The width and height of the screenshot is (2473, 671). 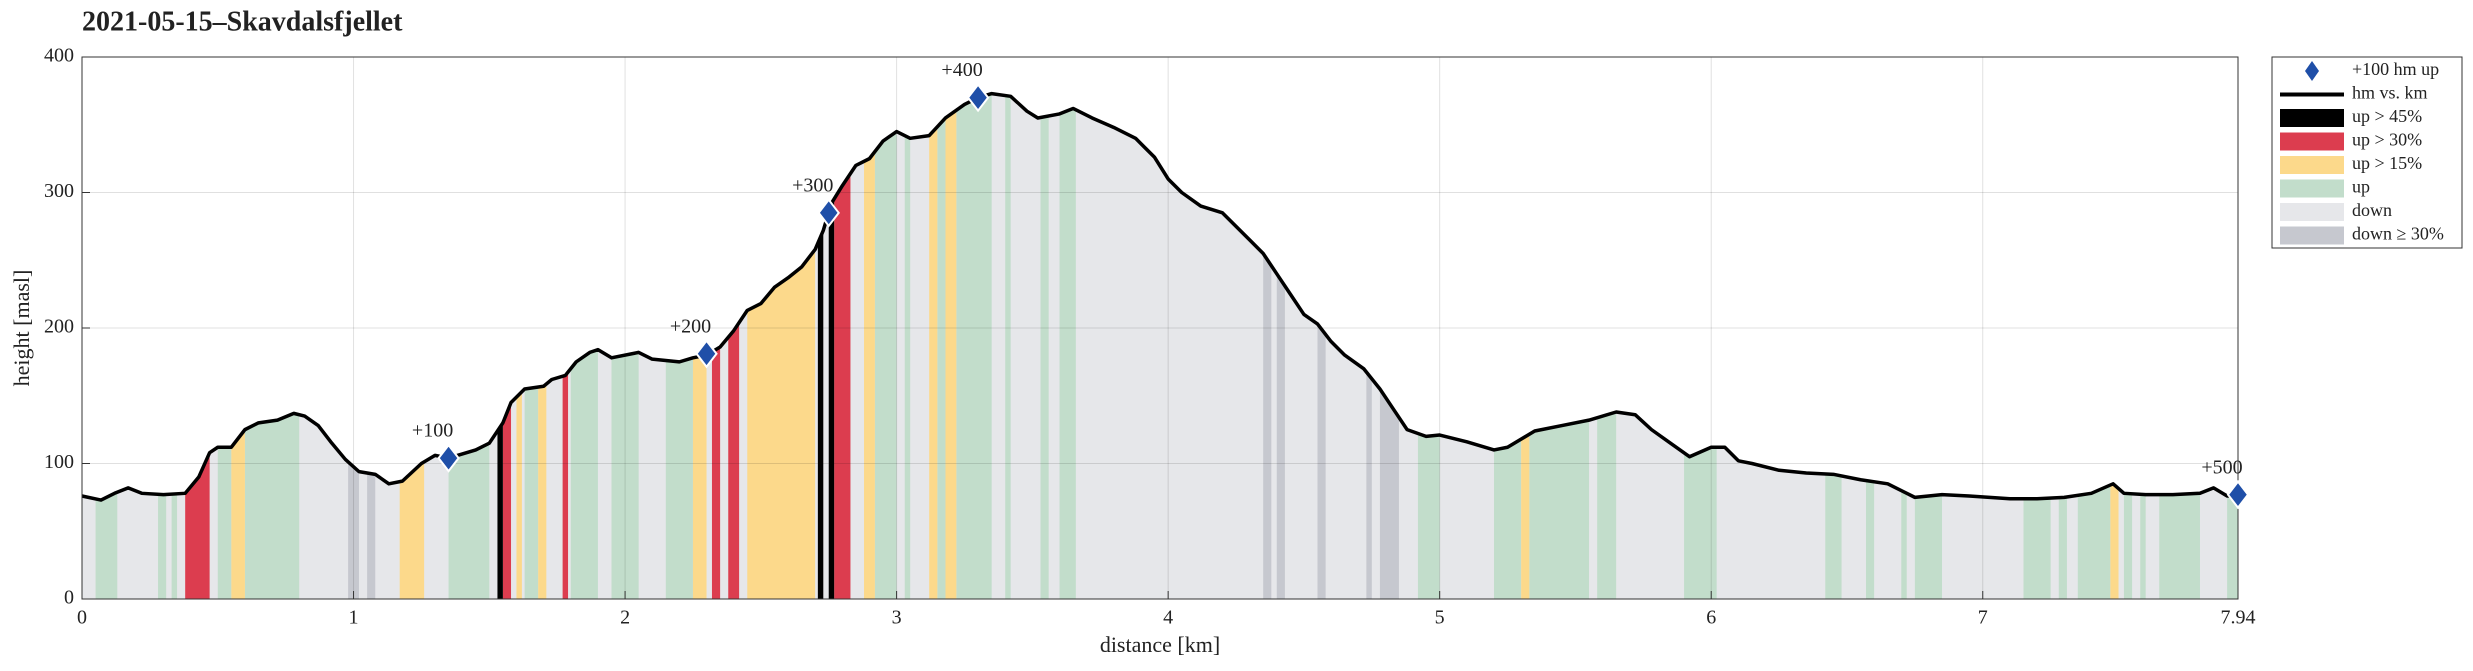 What do you see at coordinates (2372, 210) in the screenshot?
I see `legend-label: down` at bounding box center [2372, 210].